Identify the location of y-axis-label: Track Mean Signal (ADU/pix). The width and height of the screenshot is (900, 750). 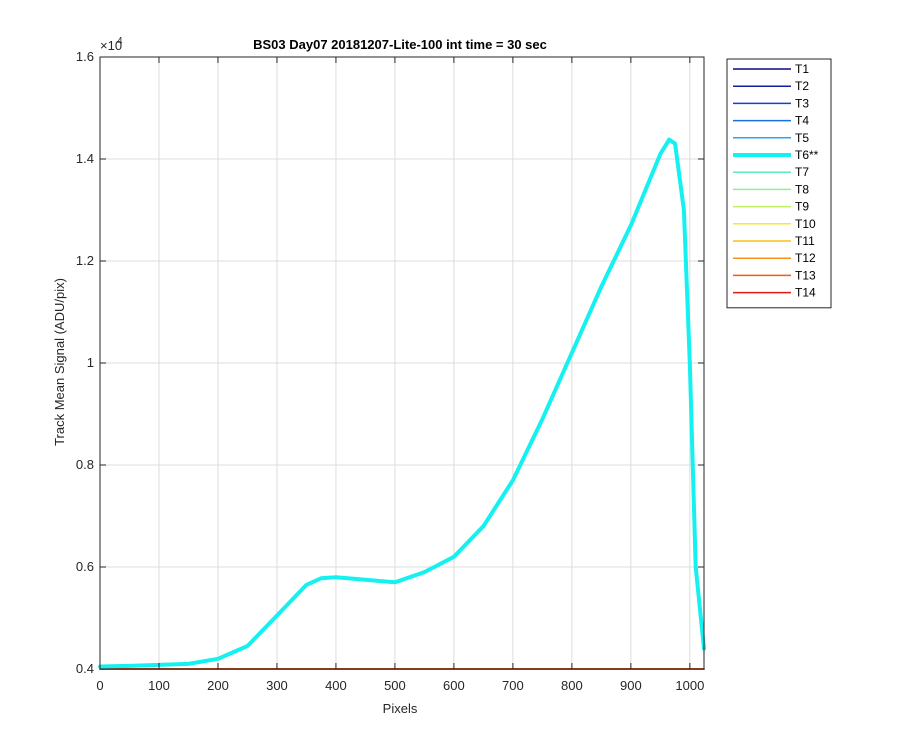
(59, 362).